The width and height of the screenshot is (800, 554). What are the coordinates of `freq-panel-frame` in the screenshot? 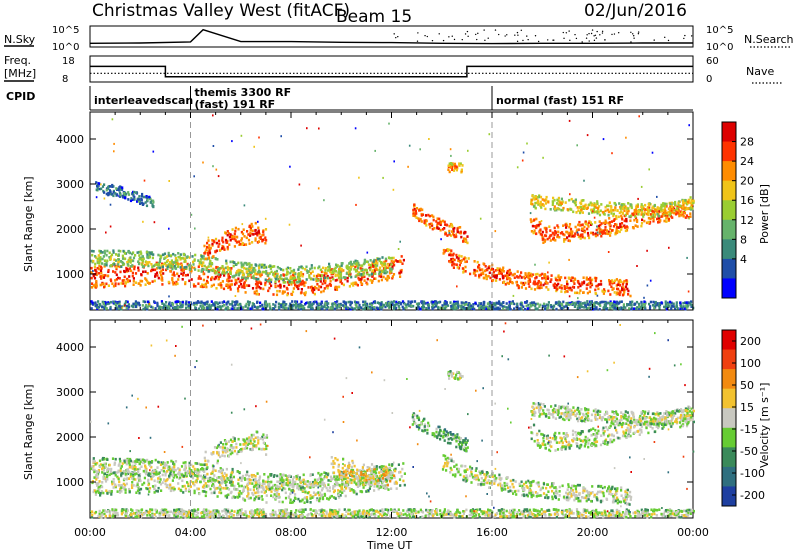 It's located at (391, 69).